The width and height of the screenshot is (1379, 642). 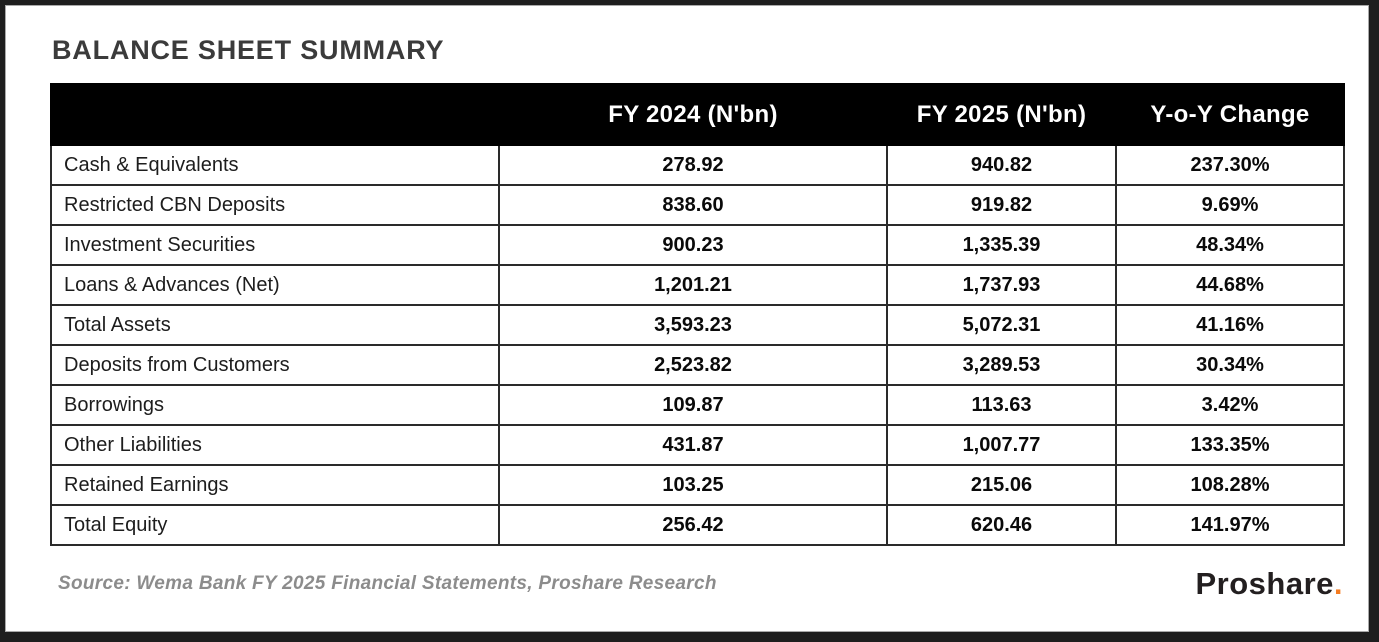 What do you see at coordinates (1001, 365) in the screenshot?
I see `value-cell: 3,289.53` at bounding box center [1001, 365].